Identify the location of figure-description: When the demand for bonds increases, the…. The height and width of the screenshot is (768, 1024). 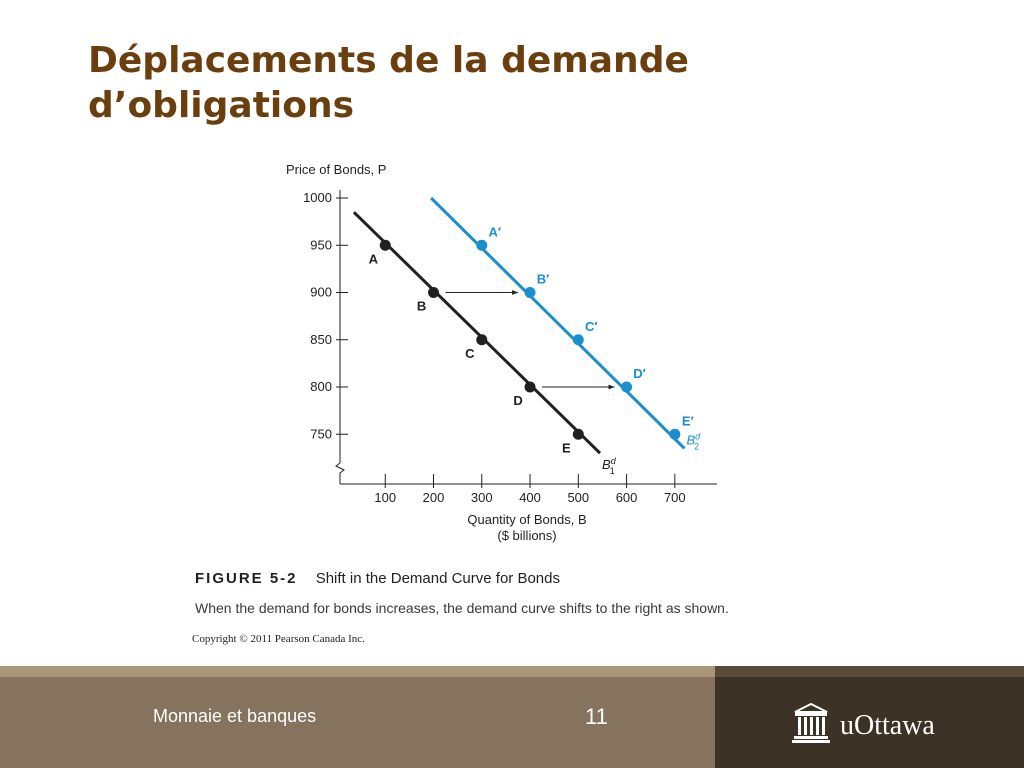
(462, 608).